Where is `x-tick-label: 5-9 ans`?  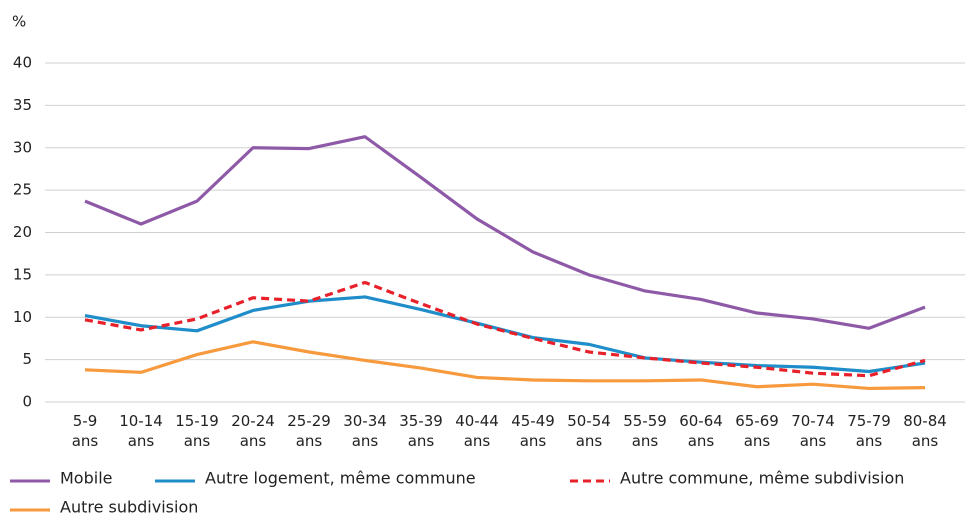
x-tick-label: 5-9 ans is located at coordinates (85, 431).